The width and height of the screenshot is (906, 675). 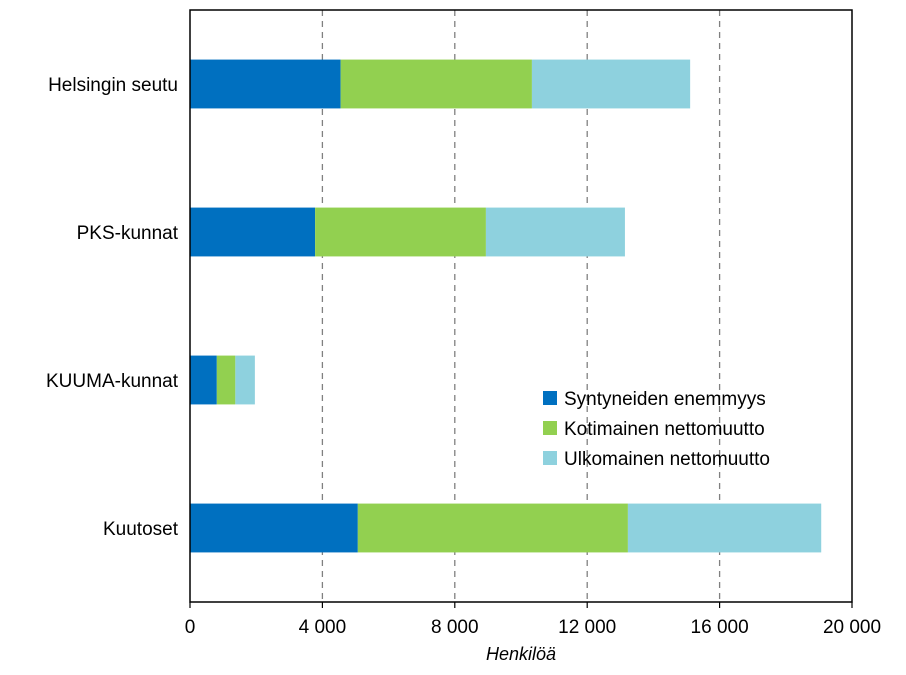 I want to click on category-label-0: Helsingin seutu, so click(x=113, y=85).